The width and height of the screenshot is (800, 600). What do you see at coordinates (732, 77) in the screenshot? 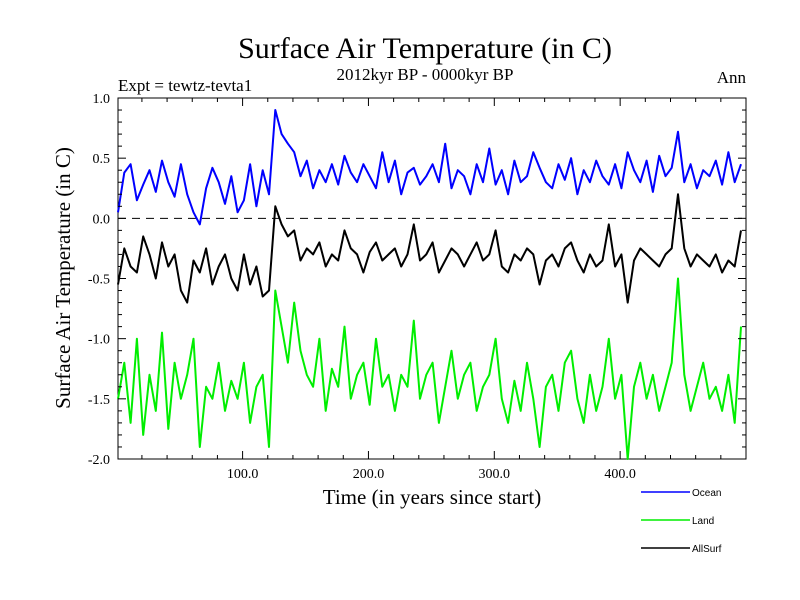
I see `season-label: Ann` at bounding box center [732, 77].